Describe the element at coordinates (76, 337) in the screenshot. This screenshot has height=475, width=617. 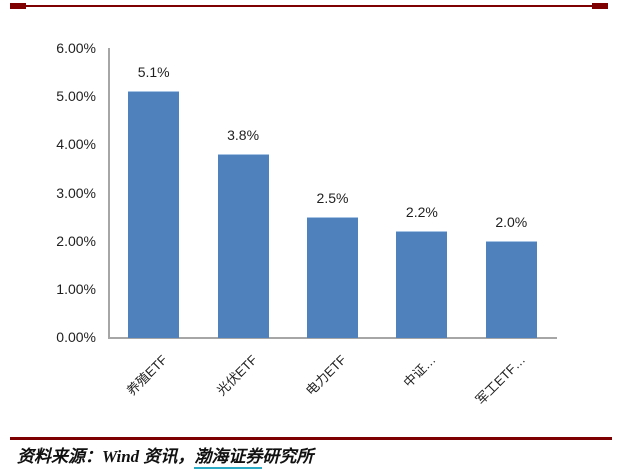
I see `y-tick-label: 0.00%` at that location.